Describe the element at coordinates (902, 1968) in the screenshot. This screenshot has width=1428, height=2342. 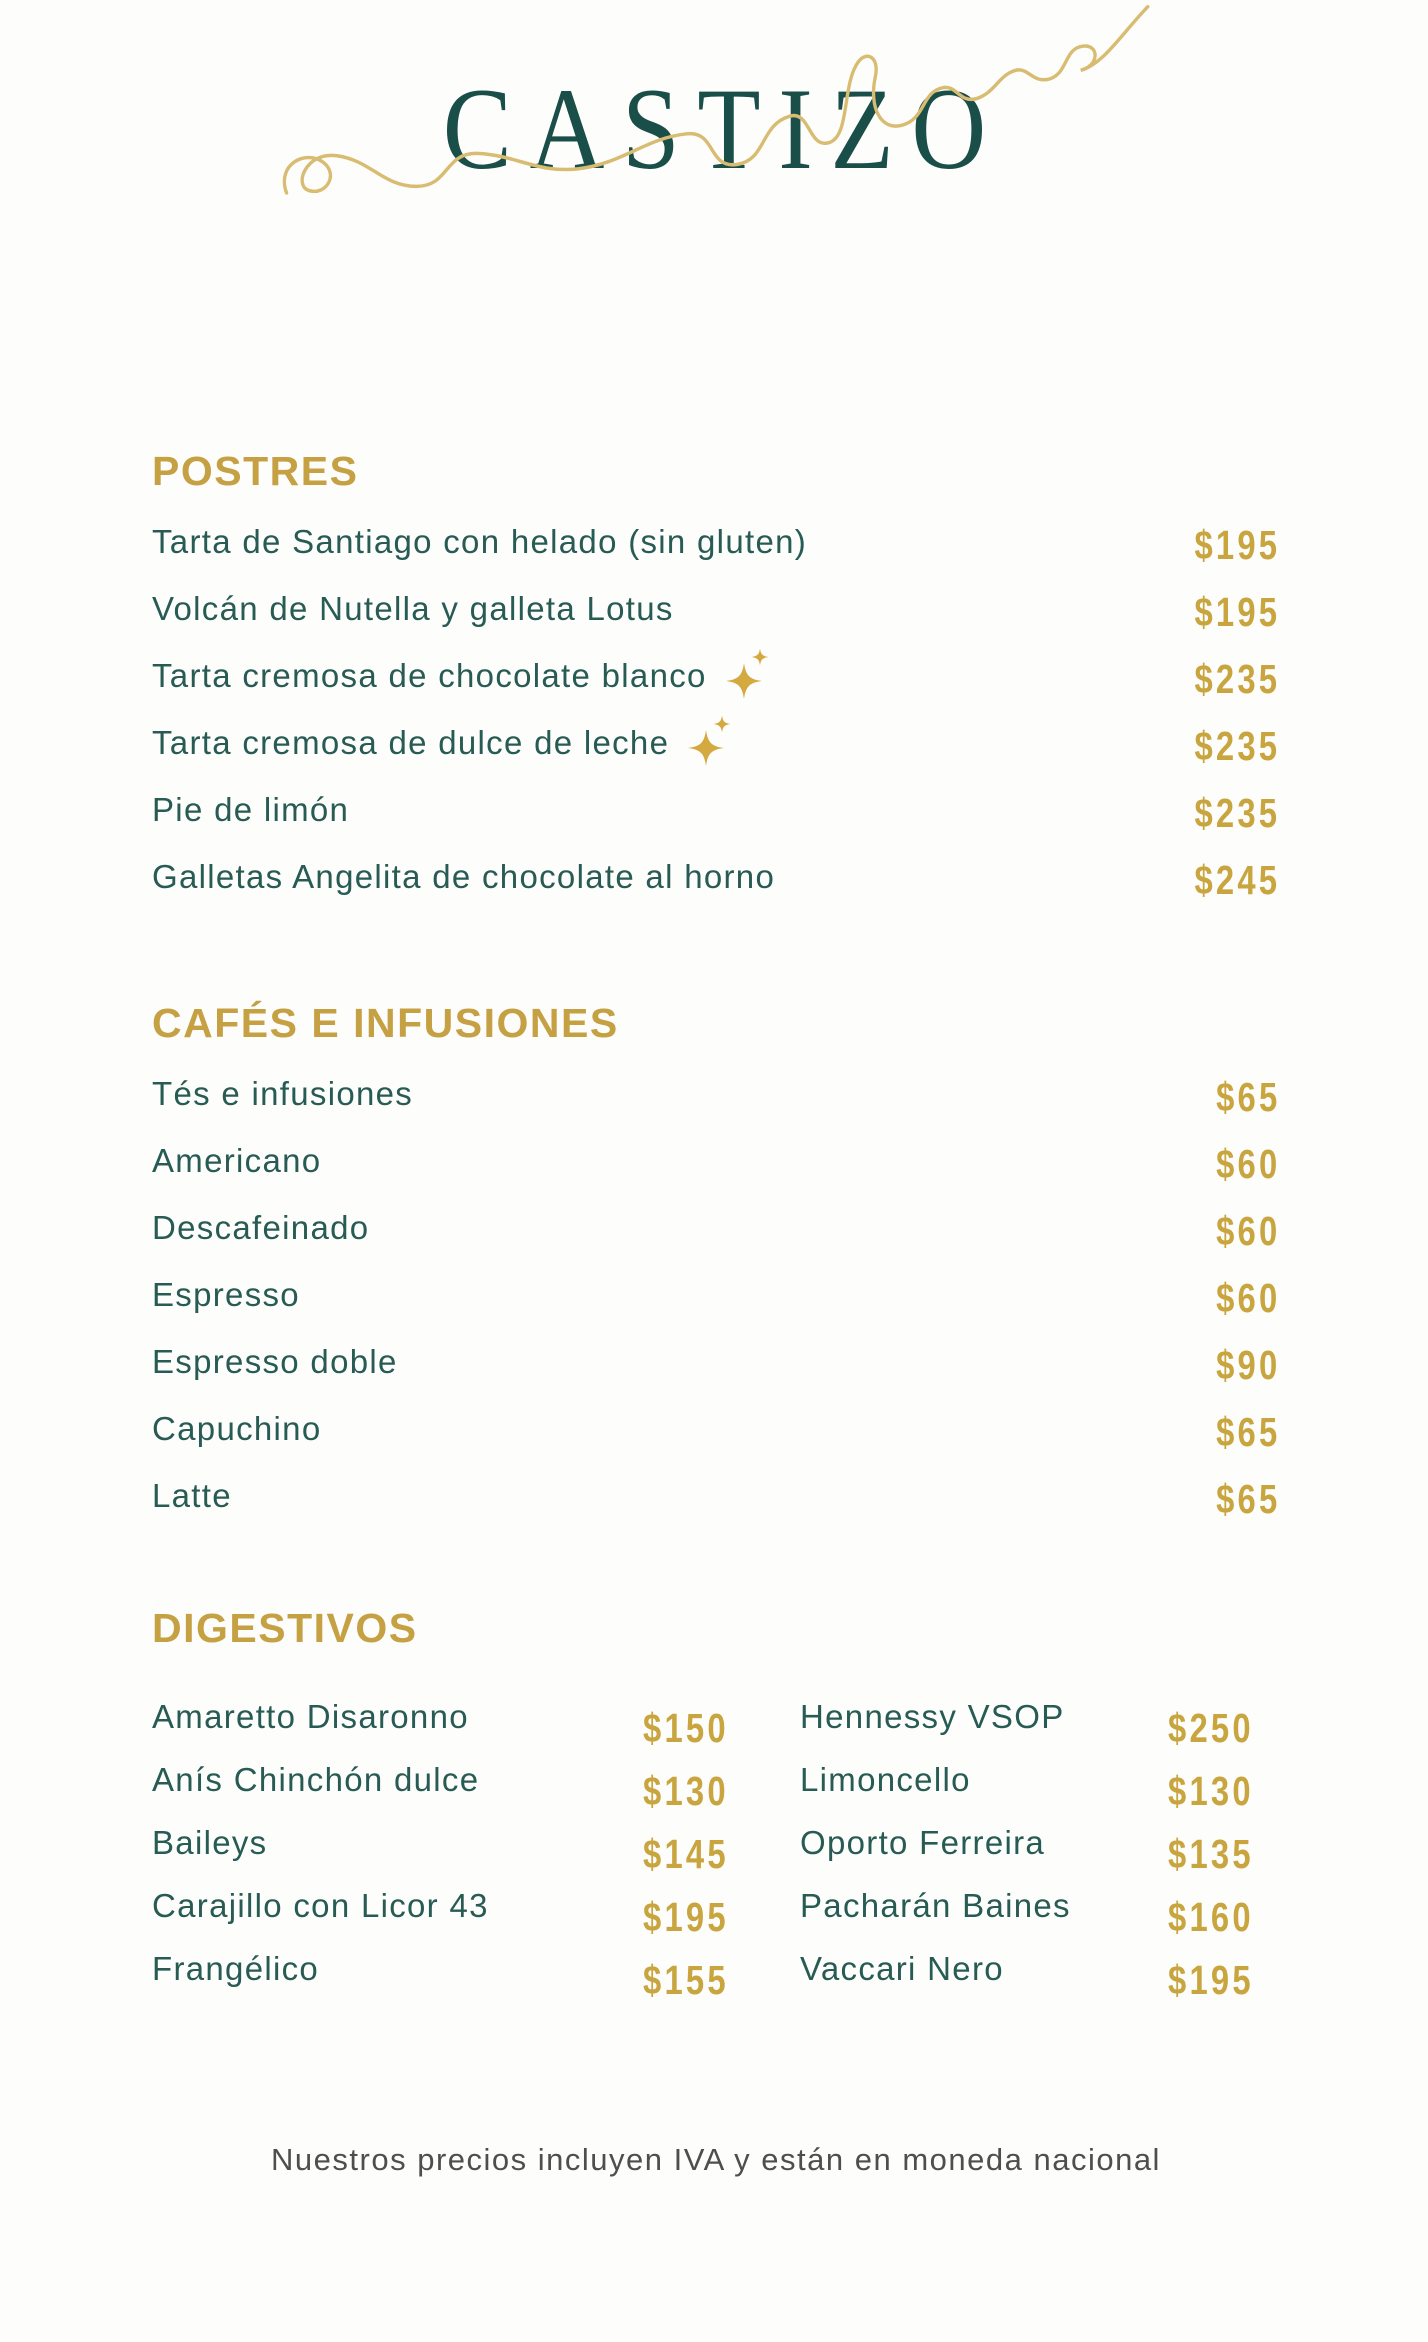
I see `menu-item-name: Vaccari Nero` at that location.